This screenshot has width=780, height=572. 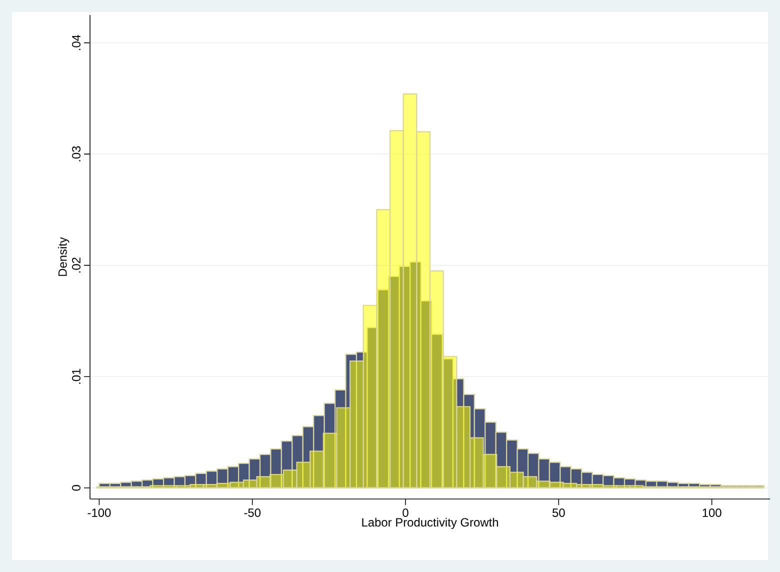 What do you see at coordinates (252, 512) in the screenshot?
I see `x-tick-label: -50` at bounding box center [252, 512].